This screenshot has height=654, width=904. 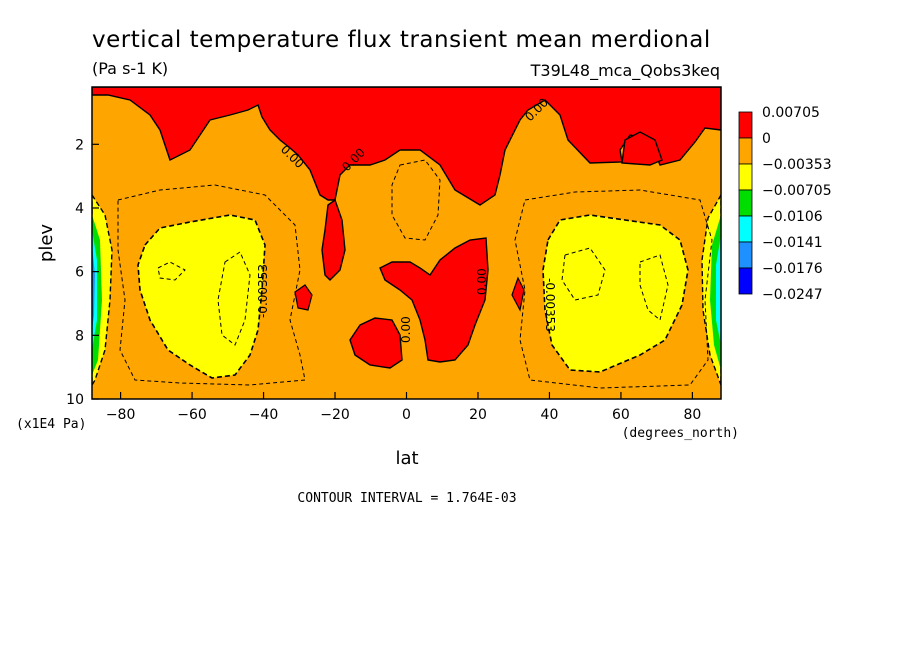 What do you see at coordinates (478, 415) in the screenshot?
I see `x-tick-label: 20` at bounding box center [478, 415].